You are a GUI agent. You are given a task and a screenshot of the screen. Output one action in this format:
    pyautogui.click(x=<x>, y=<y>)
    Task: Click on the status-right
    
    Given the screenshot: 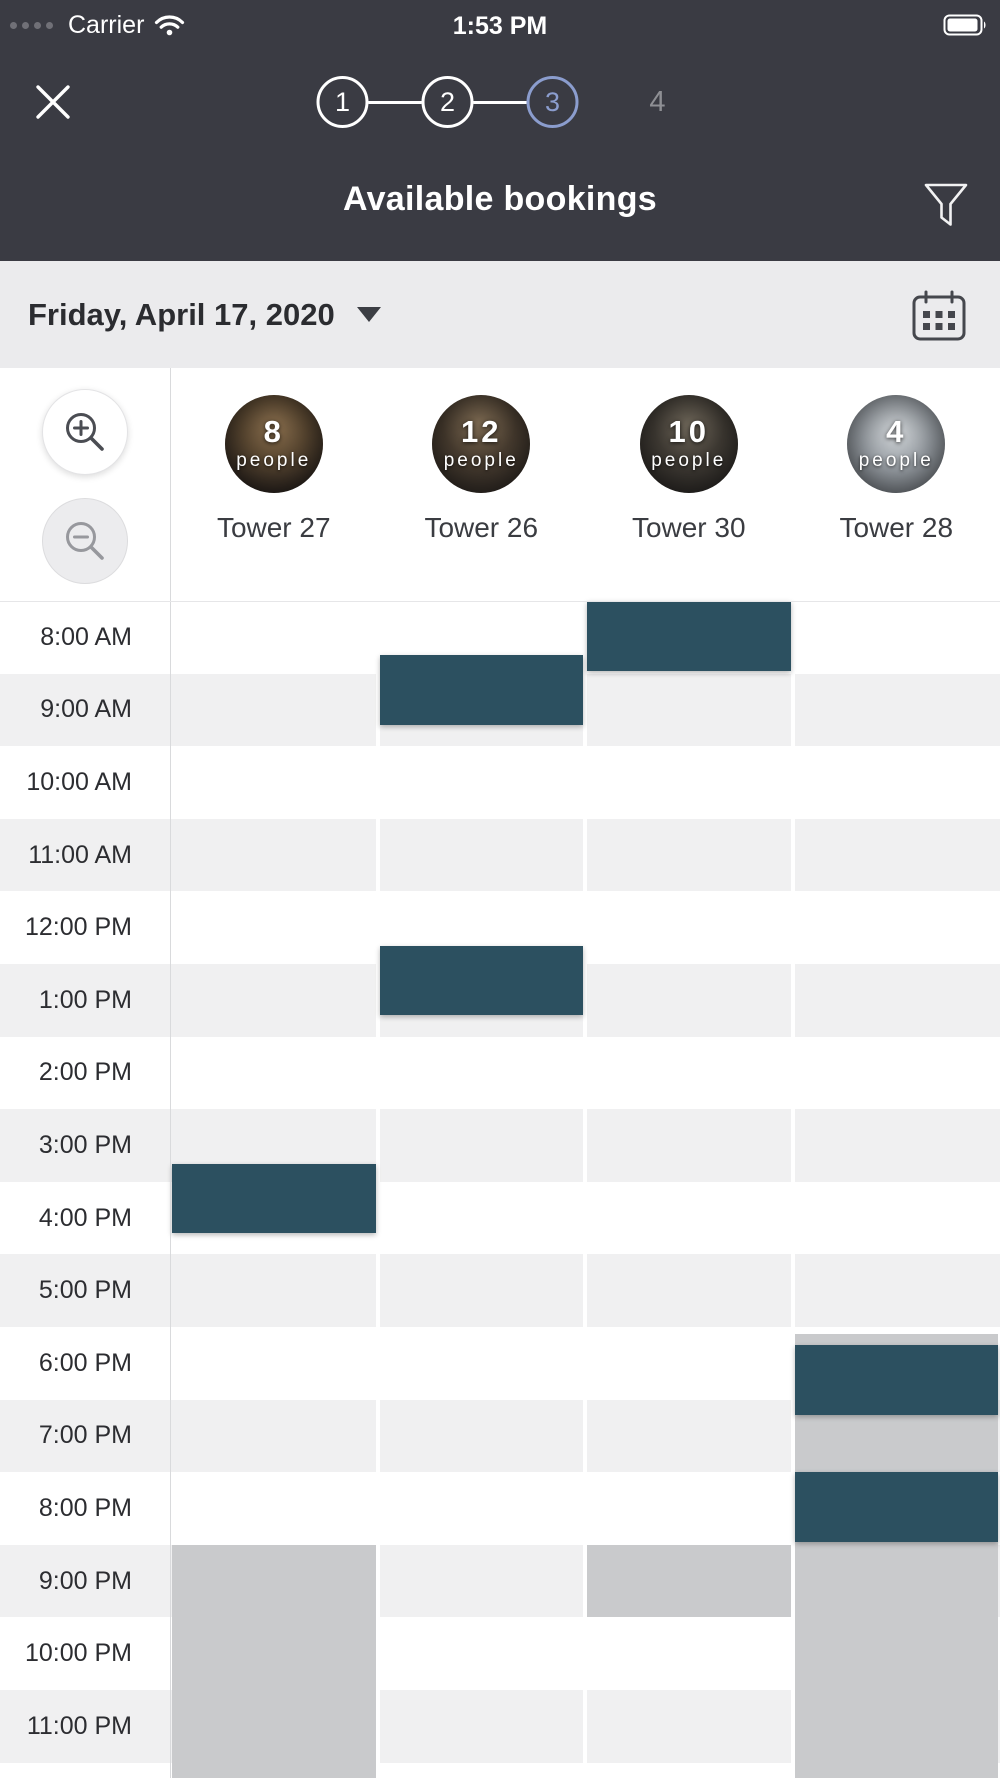 What is the action you would take?
    pyautogui.click(x=965, y=25)
    